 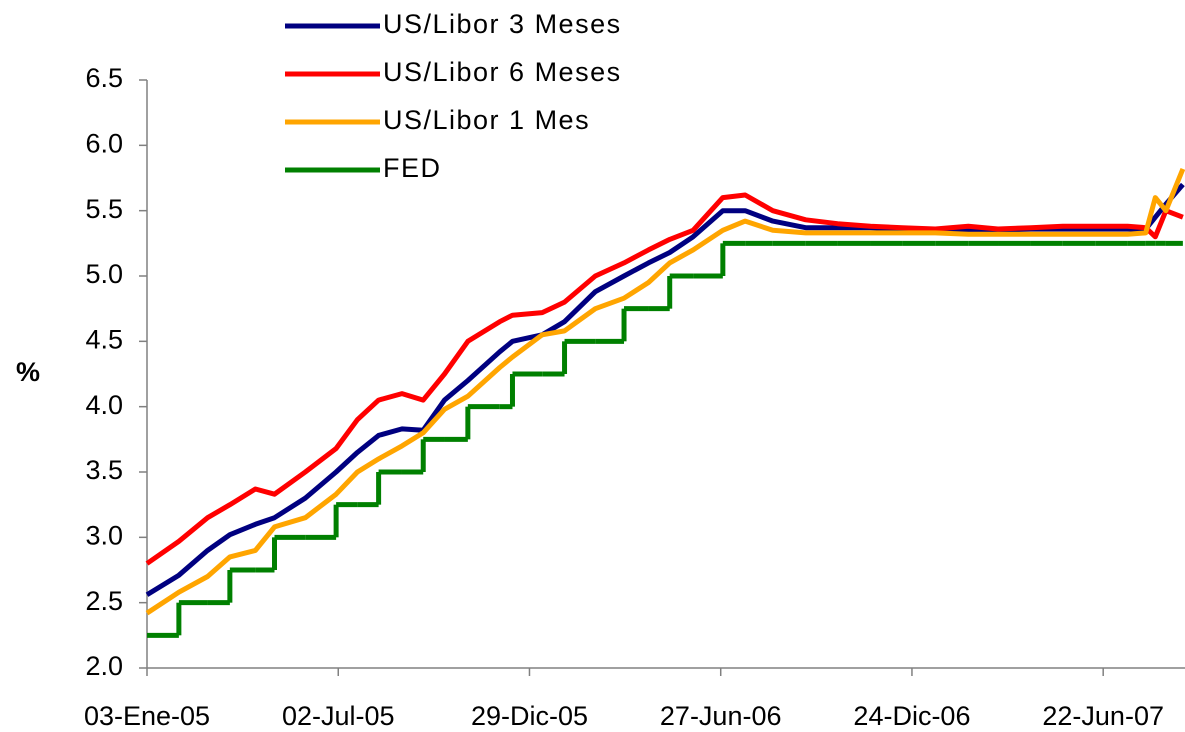 What do you see at coordinates (338, 716) in the screenshot?
I see `x-tick-label: 02-Jul-05` at bounding box center [338, 716].